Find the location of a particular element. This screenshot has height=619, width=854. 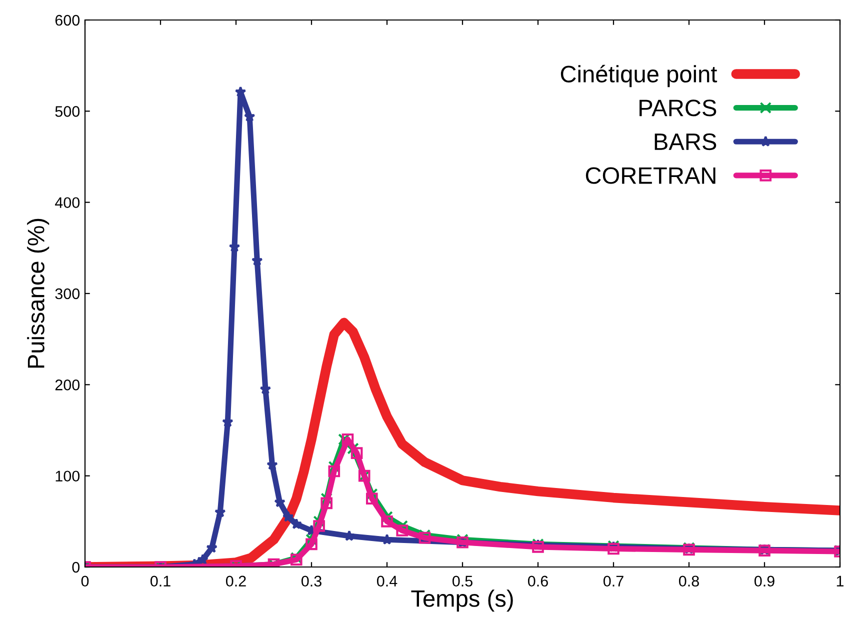

x-tick-label: 0.7 is located at coordinates (613, 581).